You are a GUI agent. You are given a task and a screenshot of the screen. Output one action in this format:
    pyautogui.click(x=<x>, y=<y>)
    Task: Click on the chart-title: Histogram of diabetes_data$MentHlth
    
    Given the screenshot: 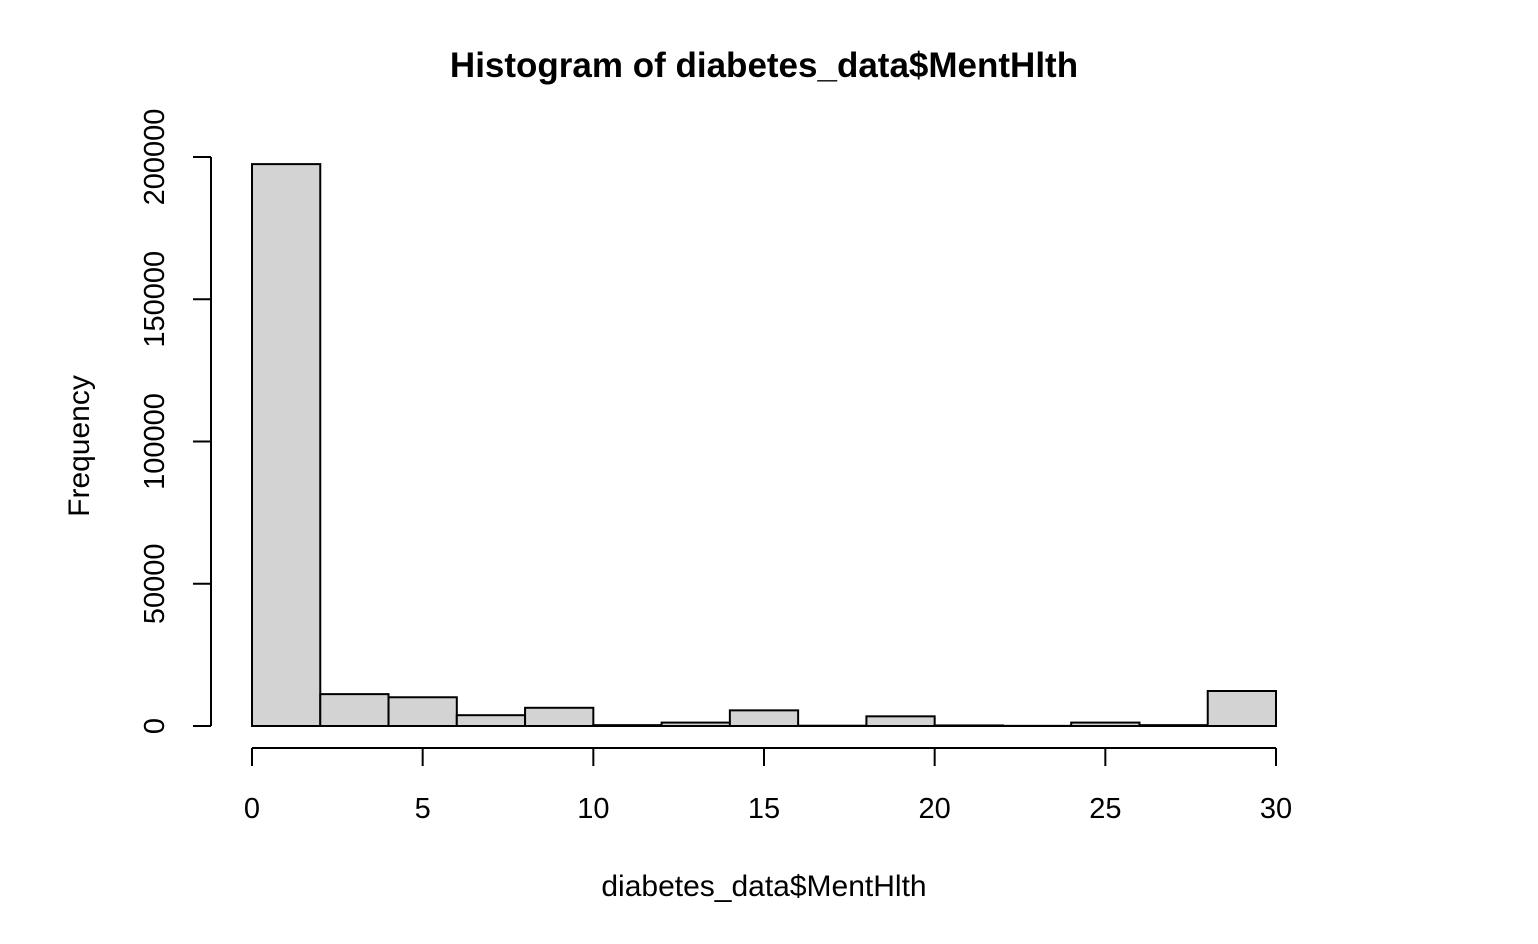 What is the action you would take?
    pyautogui.click(x=764, y=65)
    